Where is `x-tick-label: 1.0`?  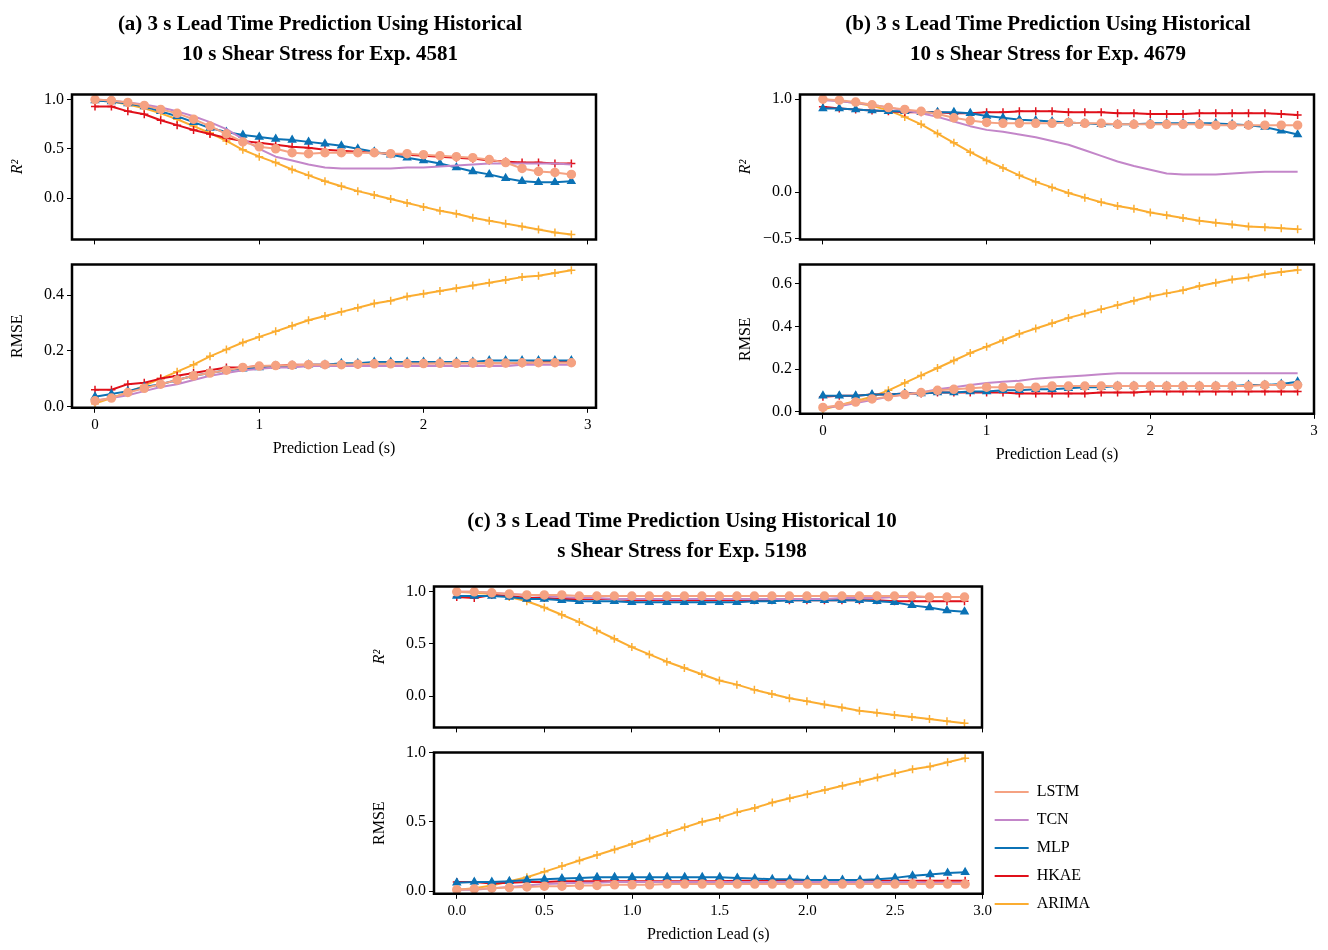
x-tick-label: 1.0 is located at coordinates (632, 909).